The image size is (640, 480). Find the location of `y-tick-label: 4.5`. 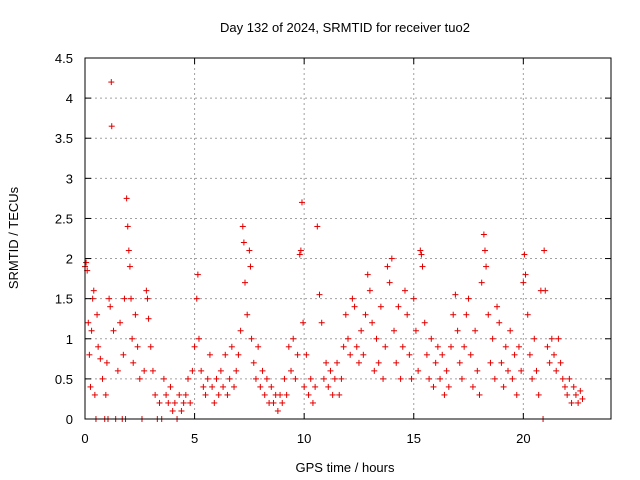

y-tick-label: 4.5 is located at coordinates (64, 58).